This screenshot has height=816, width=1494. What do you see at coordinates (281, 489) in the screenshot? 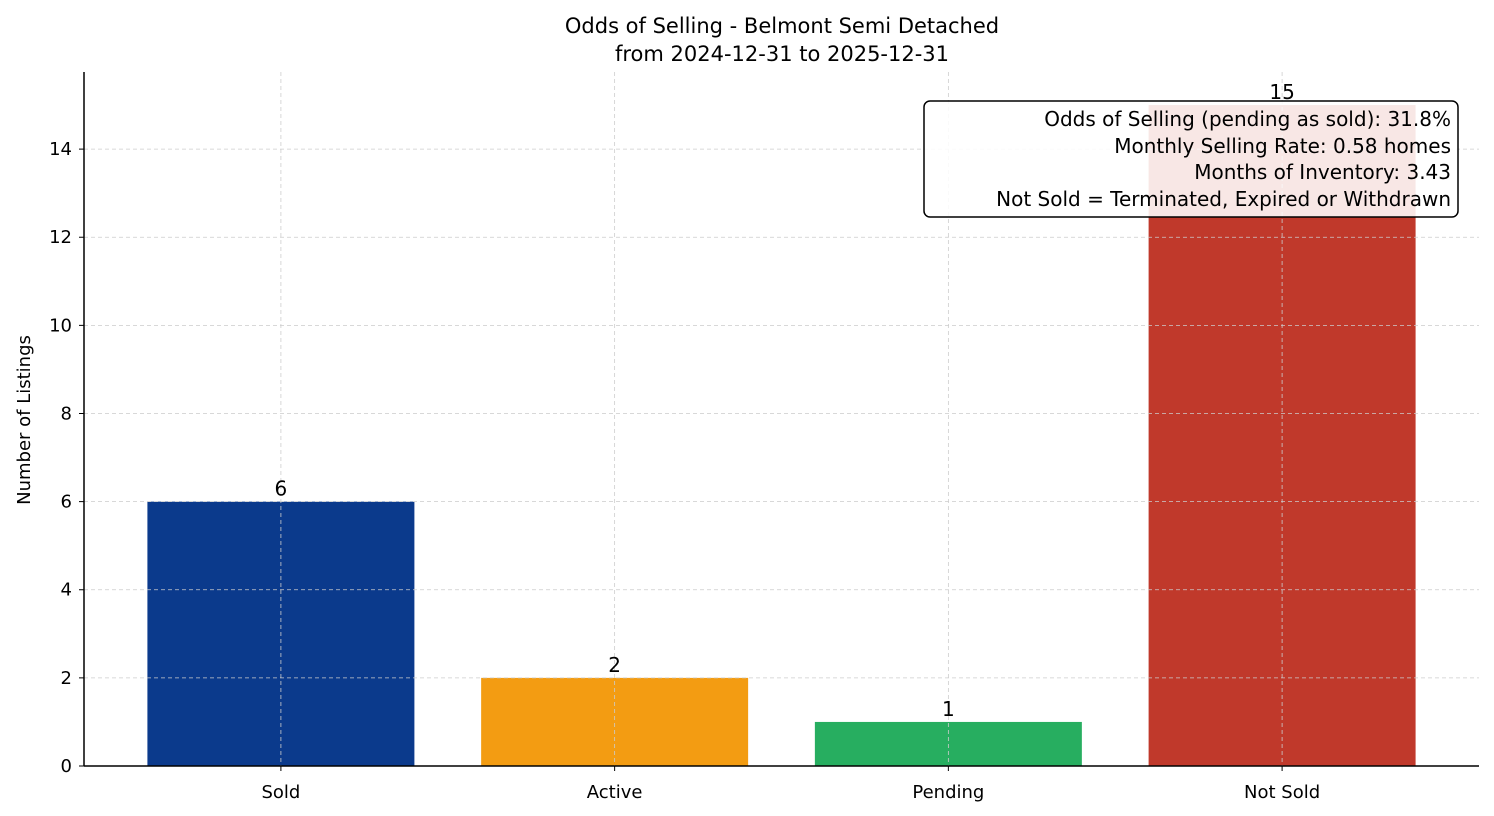
I see `data-label: 6` at bounding box center [281, 489].